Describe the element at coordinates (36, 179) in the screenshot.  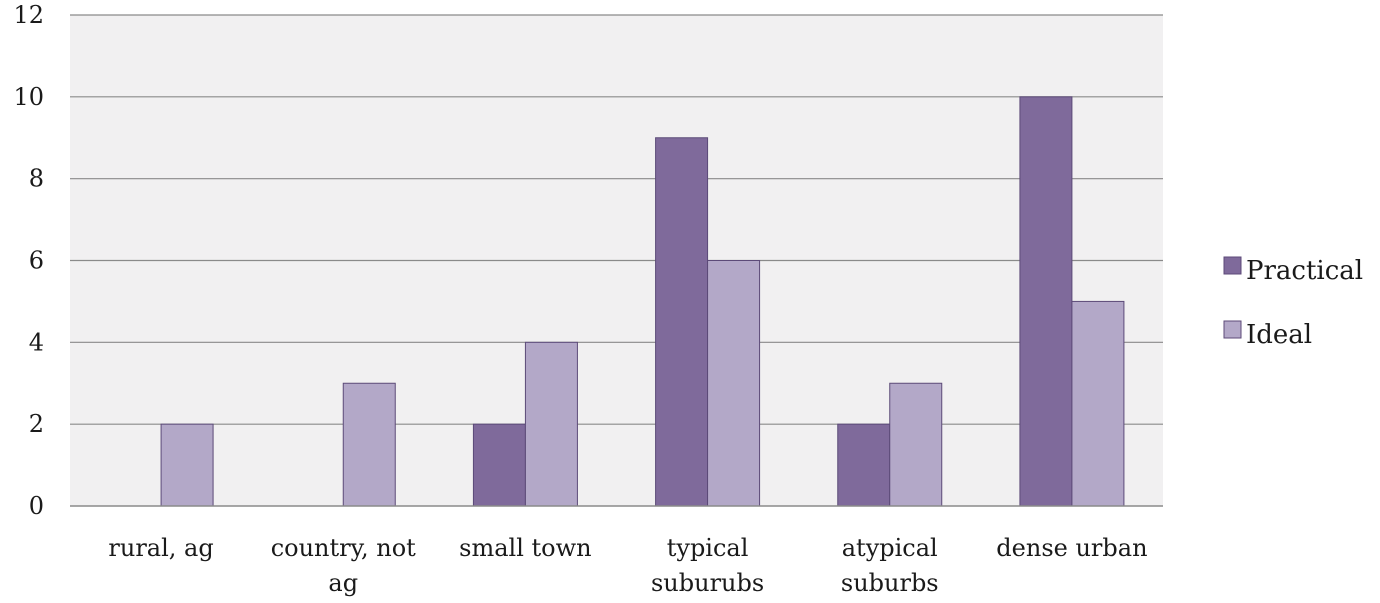
I see `y-tick-label: 8` at that location.